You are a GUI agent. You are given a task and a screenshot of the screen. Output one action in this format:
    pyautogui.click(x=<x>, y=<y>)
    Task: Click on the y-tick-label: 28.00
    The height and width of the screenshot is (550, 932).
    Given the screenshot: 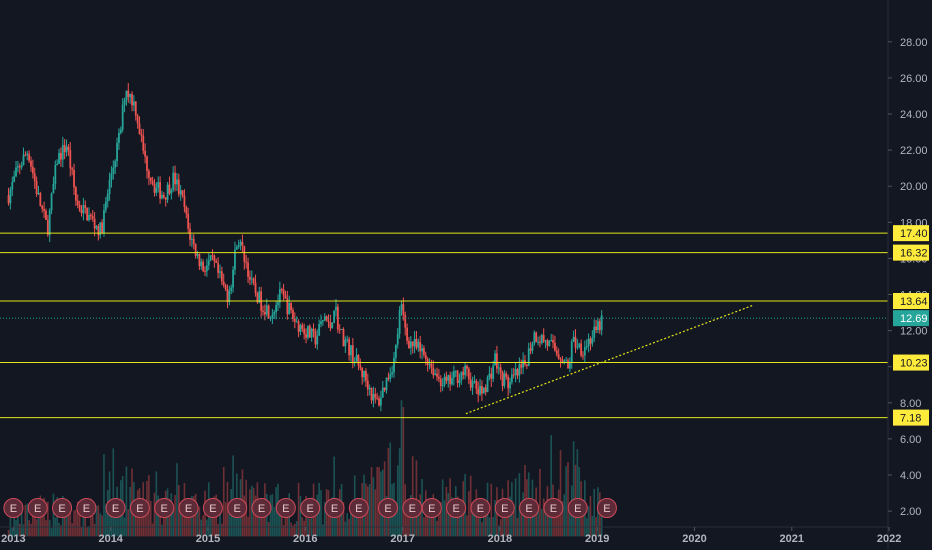 What is the action you would take?
    pyautogui.click(x=914, y=43)
    